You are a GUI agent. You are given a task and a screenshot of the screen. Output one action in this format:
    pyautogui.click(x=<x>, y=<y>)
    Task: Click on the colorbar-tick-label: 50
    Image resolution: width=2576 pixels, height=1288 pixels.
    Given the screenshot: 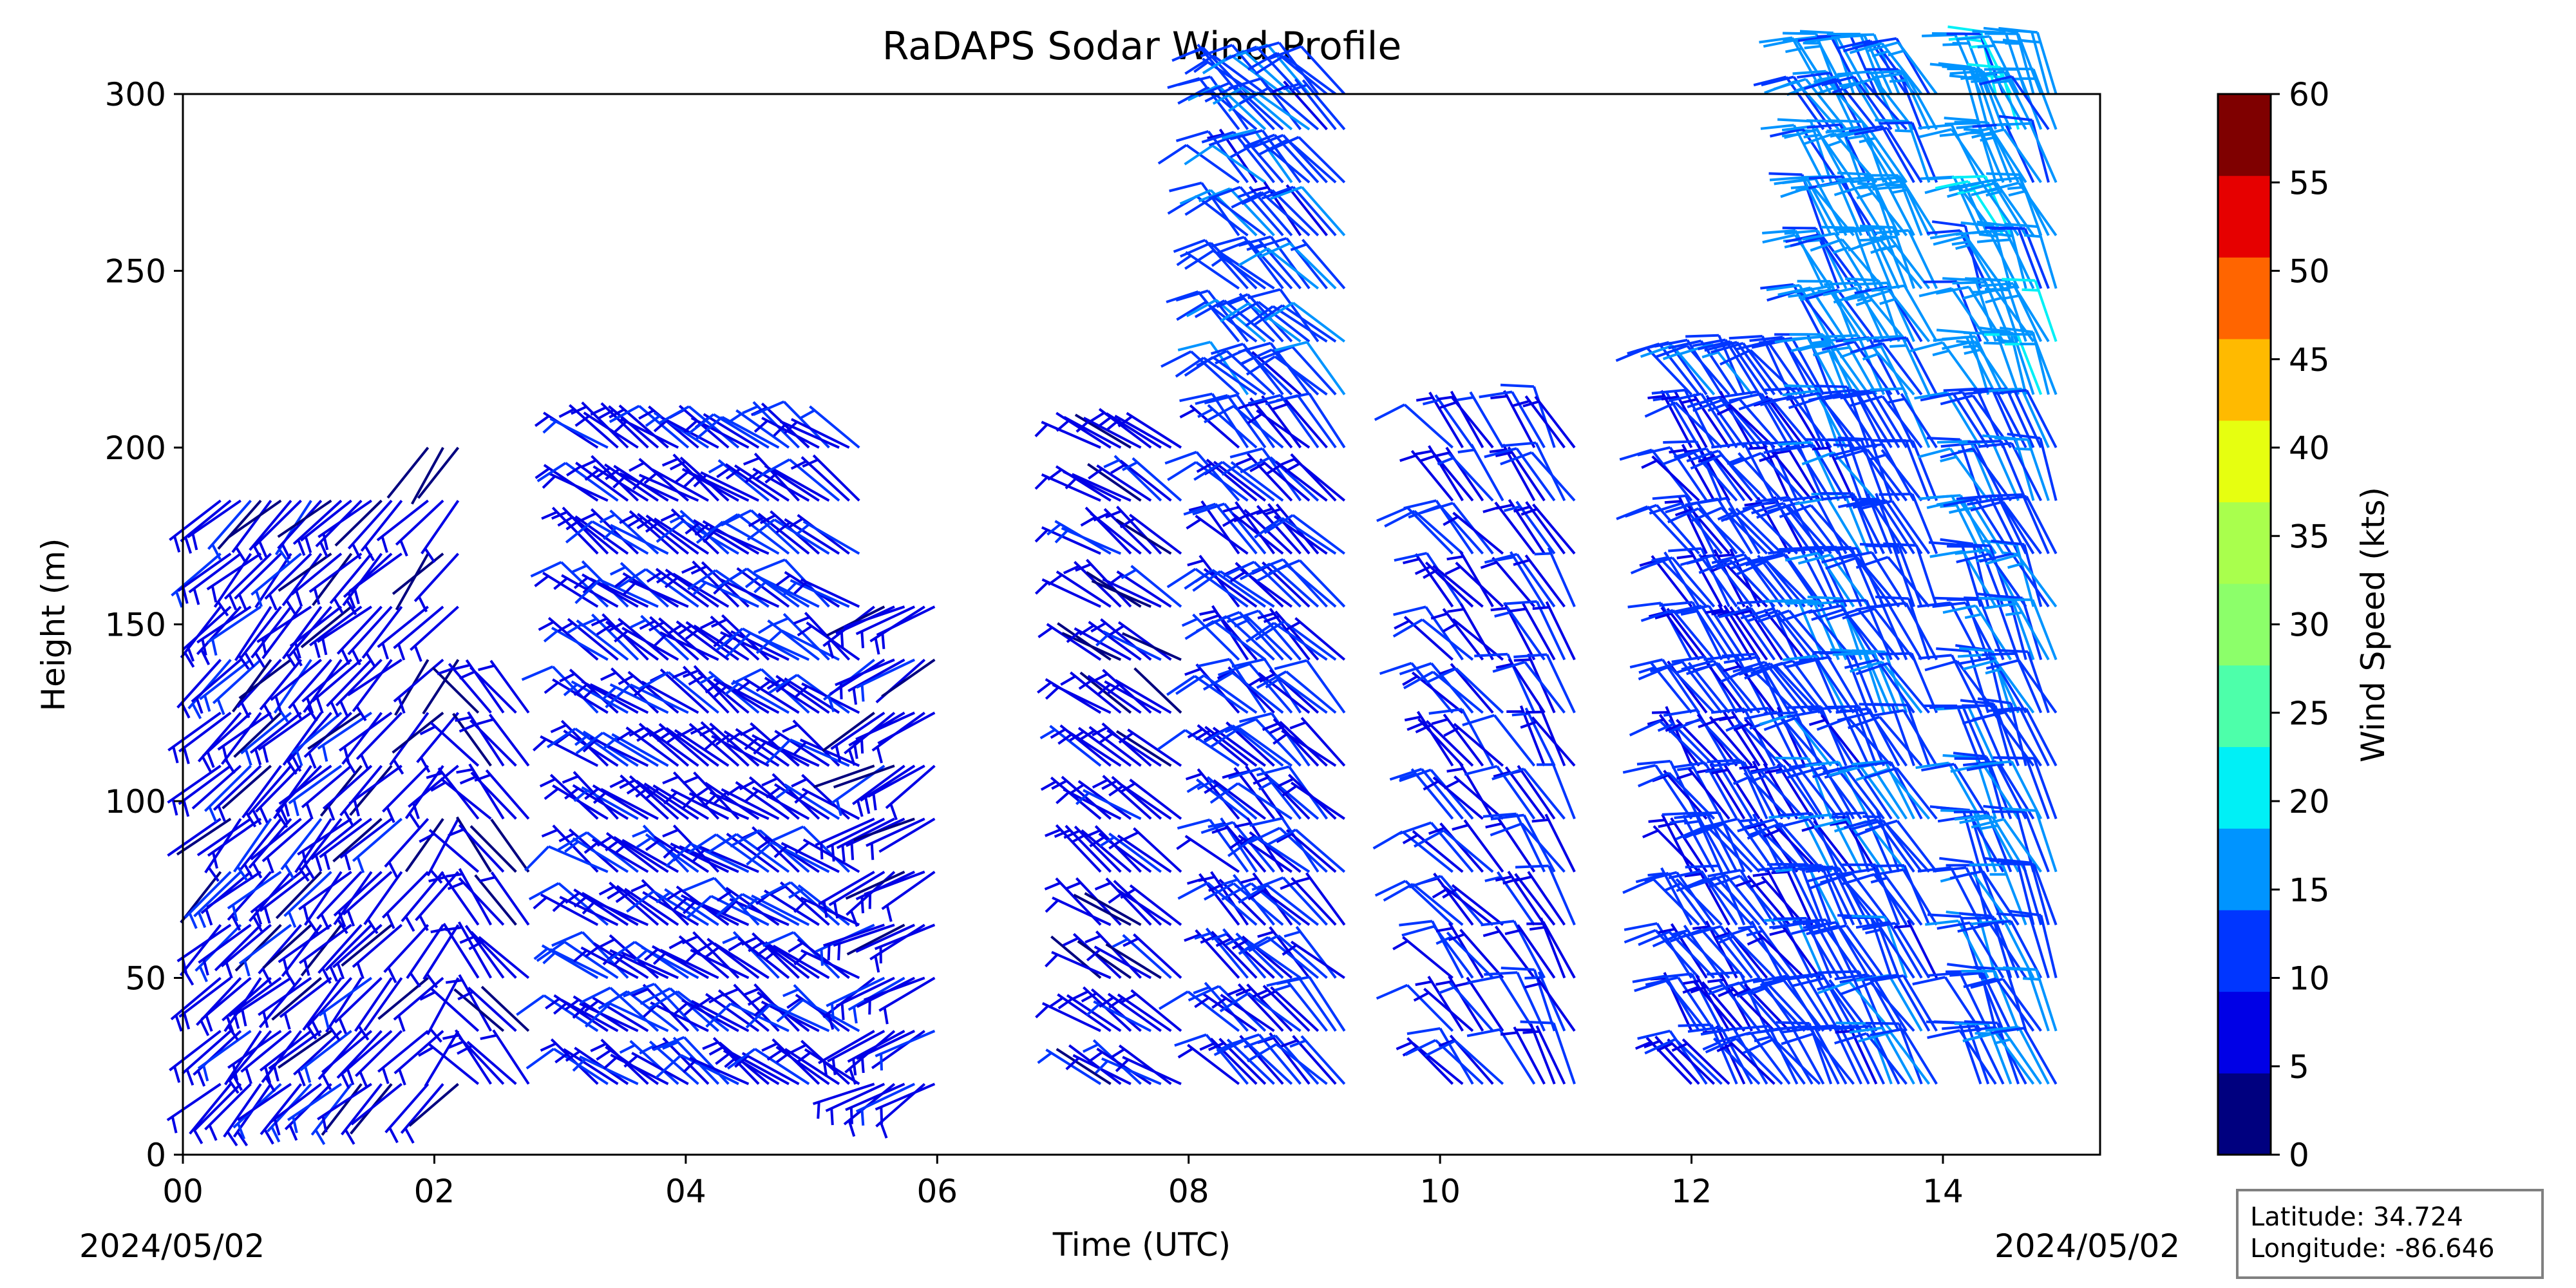 What is the action you would take?
    pyautogui.click(x=2309, y=271)
    